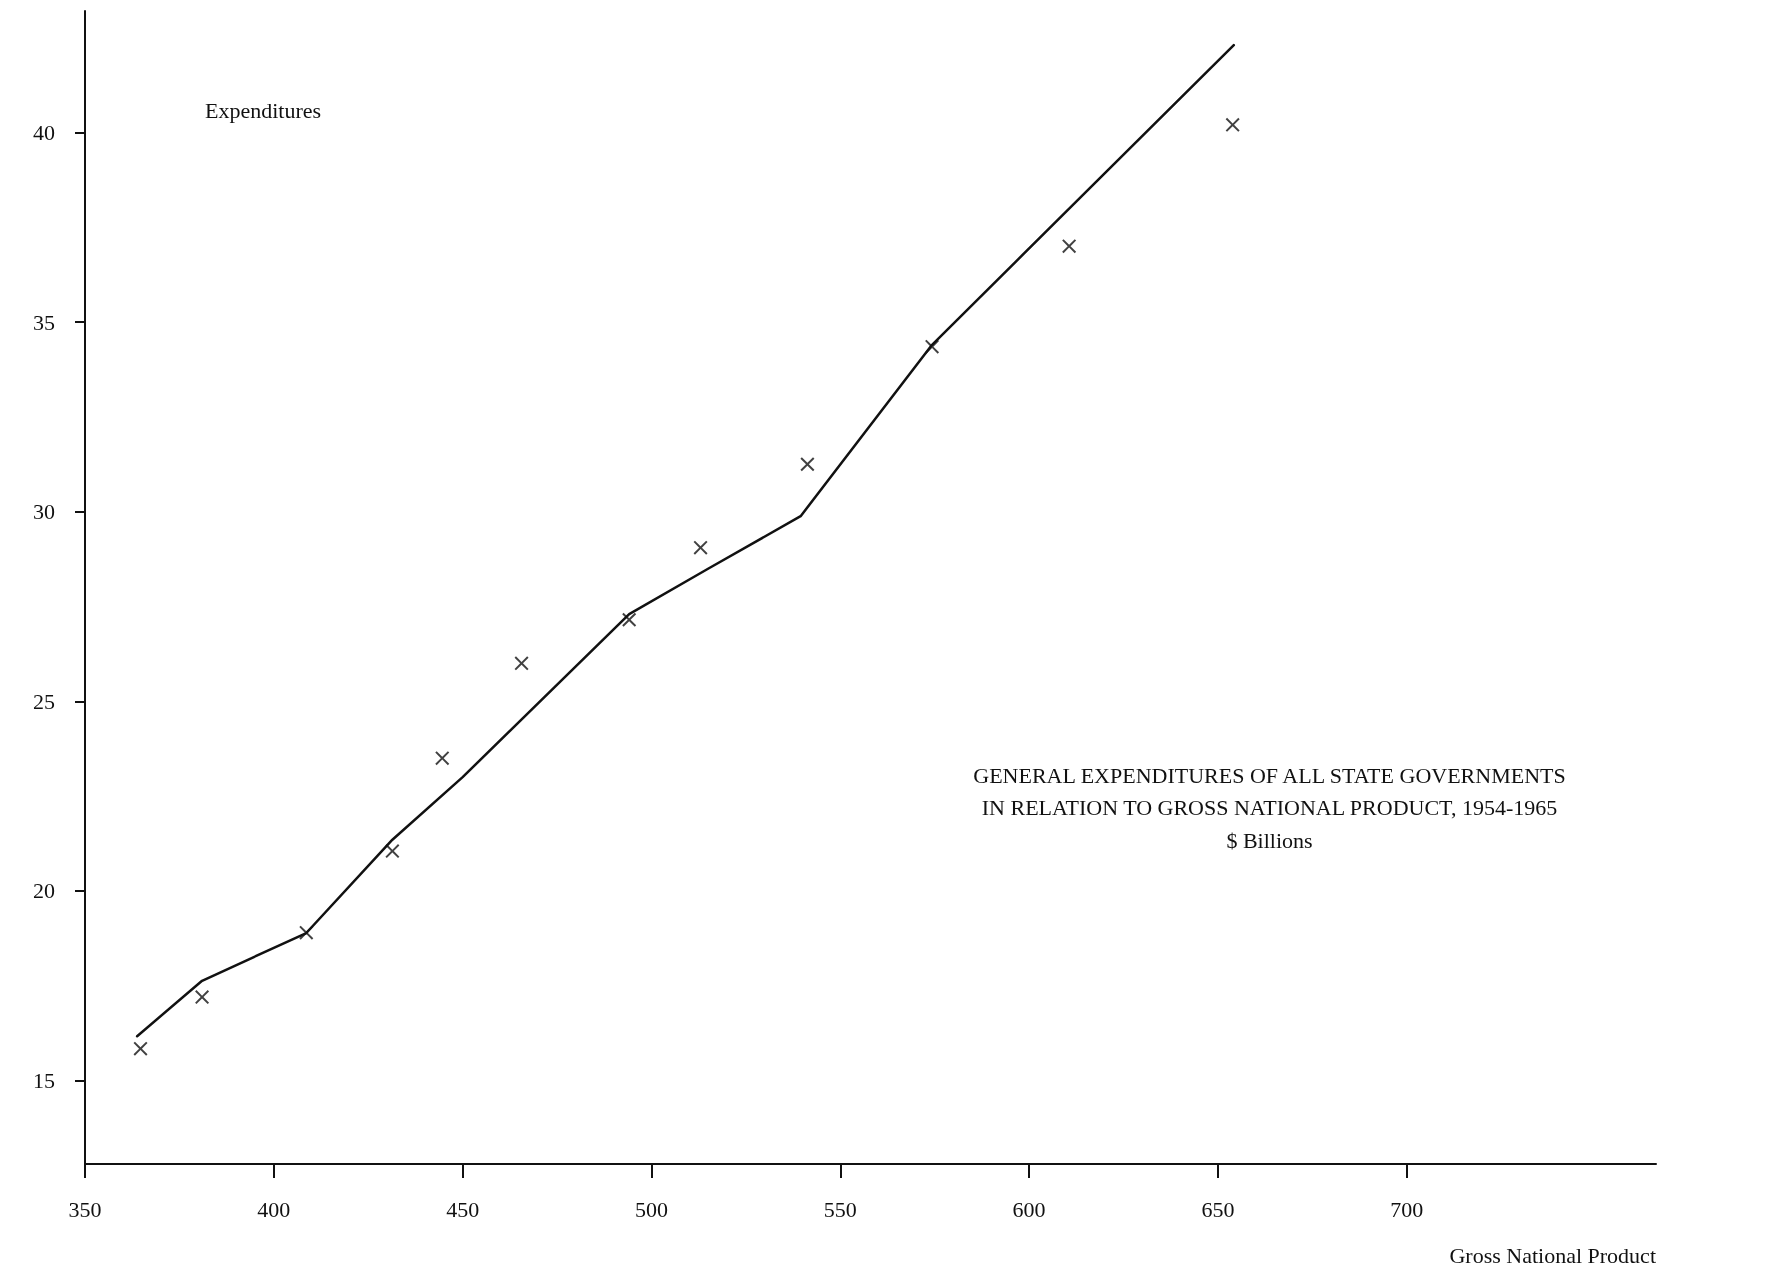  I want to click on y-tick-label: 30, so click(44, 512).